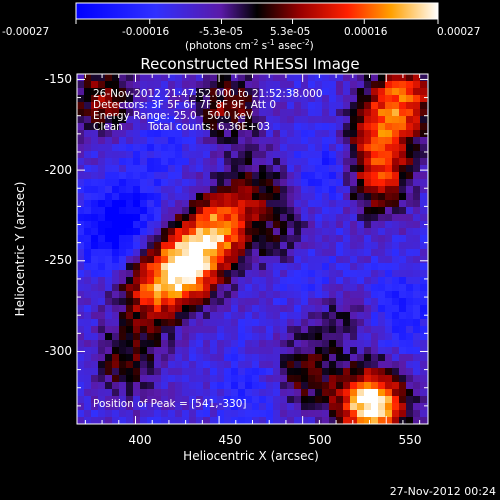 This screenshot has width=500, height=500. I want to click on colorbar-tick-1: -0.00016, so click(146, 32).